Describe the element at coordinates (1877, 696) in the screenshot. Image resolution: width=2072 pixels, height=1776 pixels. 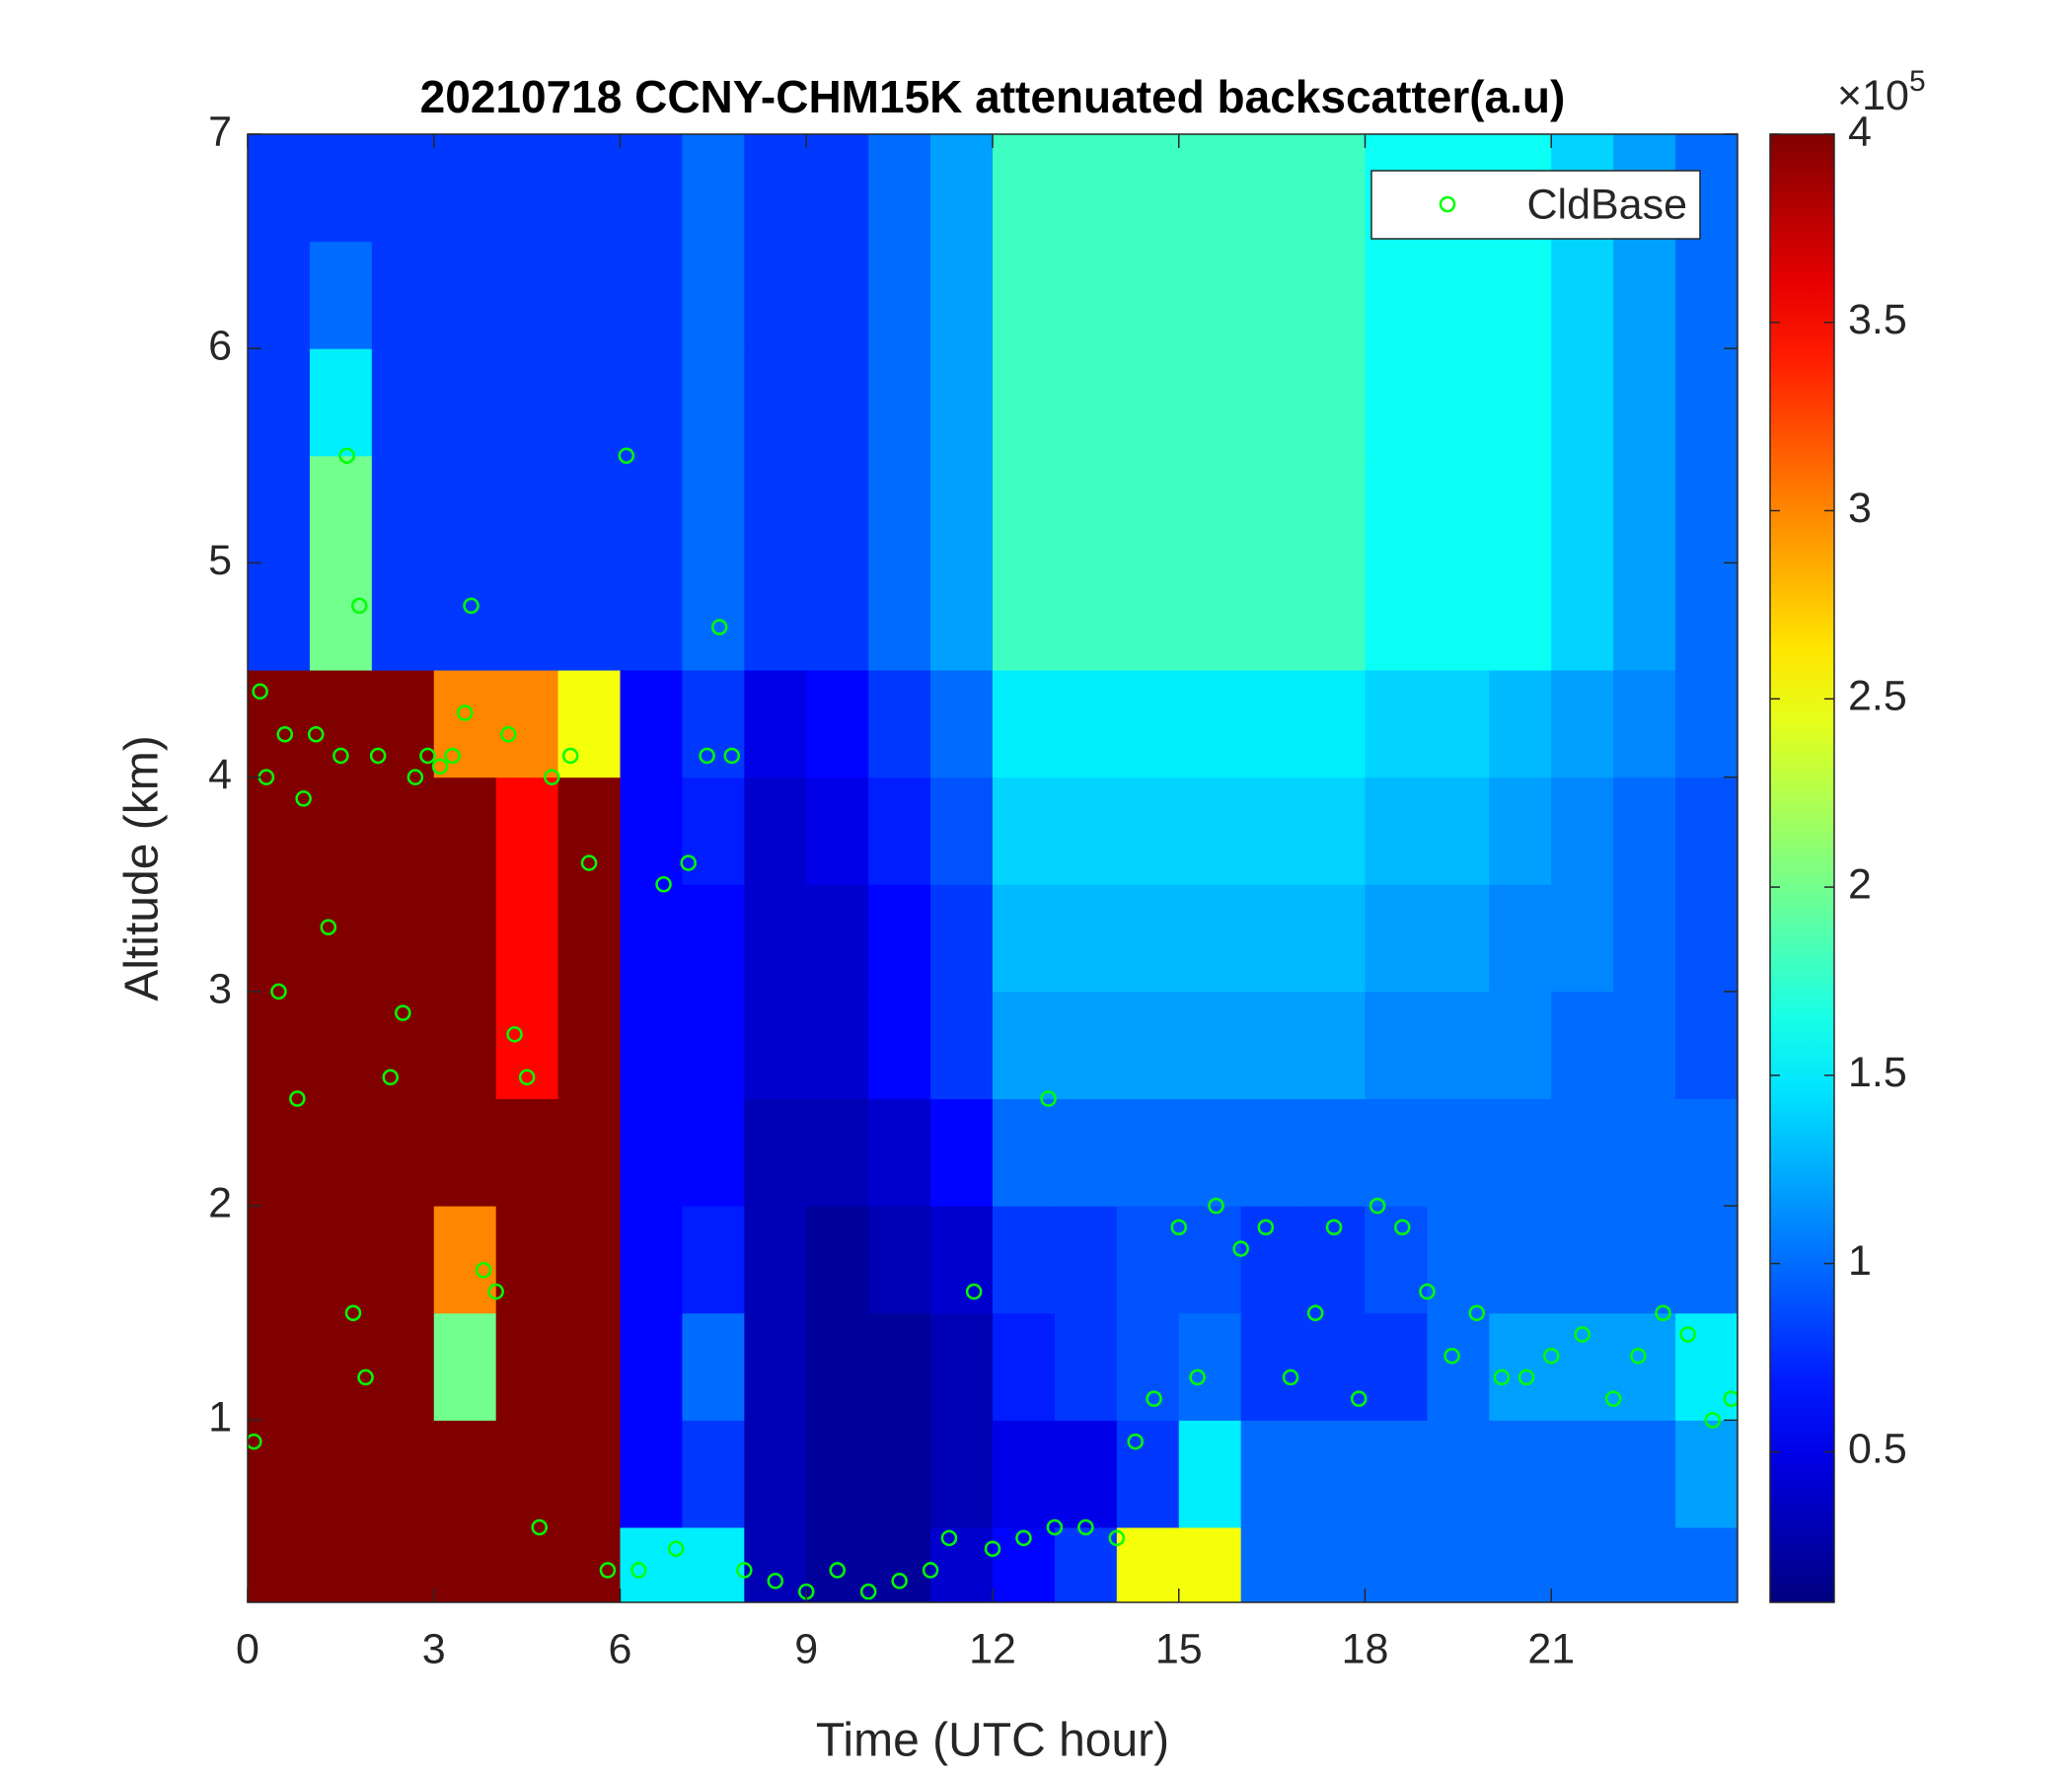
I see `colorbar-tick-label: 2.5` at that location.